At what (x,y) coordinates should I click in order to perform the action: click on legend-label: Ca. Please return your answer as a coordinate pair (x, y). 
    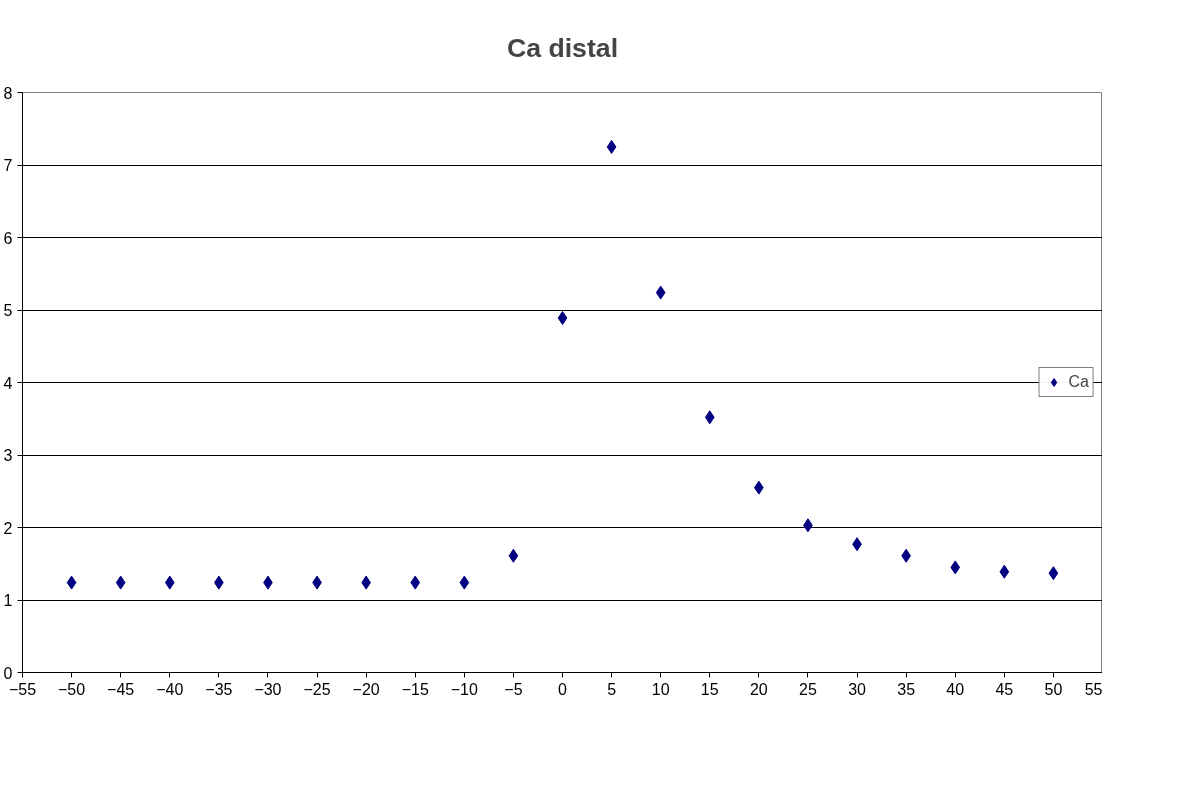
    Looking at the image, I should click on (1078, 382).